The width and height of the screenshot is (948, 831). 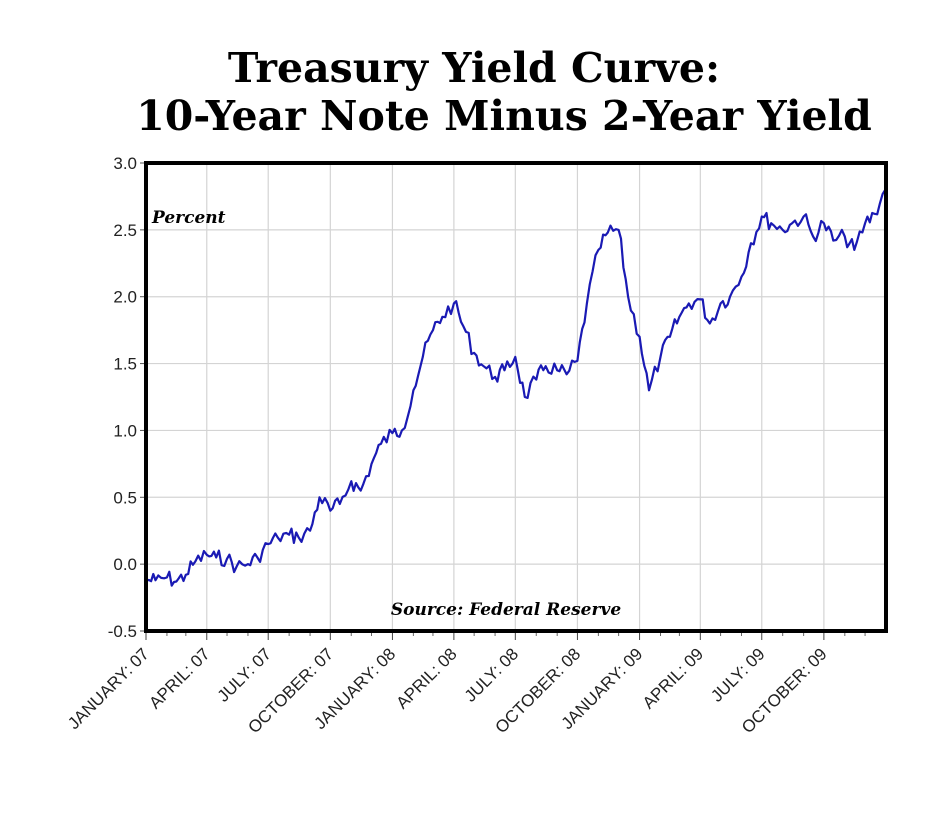 I want to click on y-tick-label: 0.0, so click(x=125, y=564).